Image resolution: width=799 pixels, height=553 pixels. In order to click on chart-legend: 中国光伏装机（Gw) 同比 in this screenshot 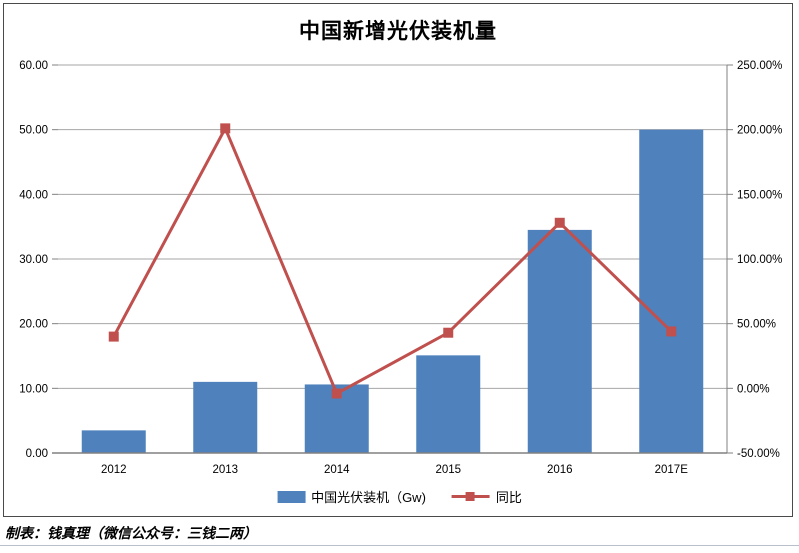, I will do `click(399, 496)`.